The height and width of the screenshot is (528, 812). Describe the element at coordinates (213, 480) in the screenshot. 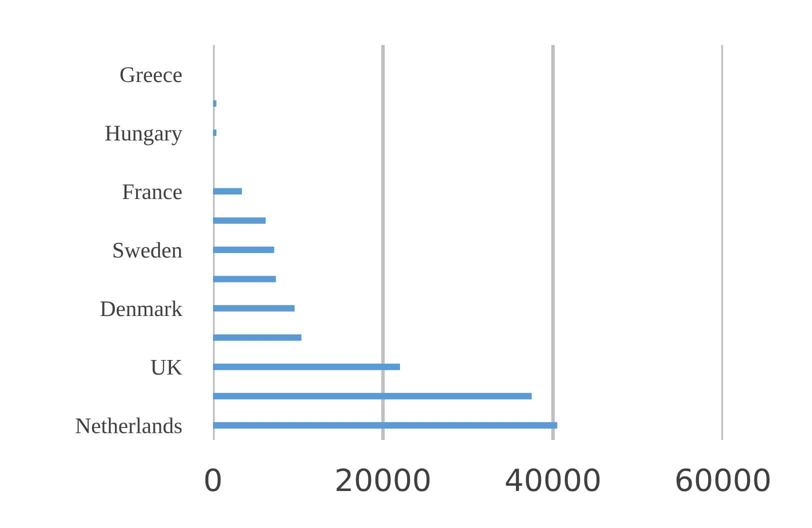

I see `x-tick-label: 0` at that location.